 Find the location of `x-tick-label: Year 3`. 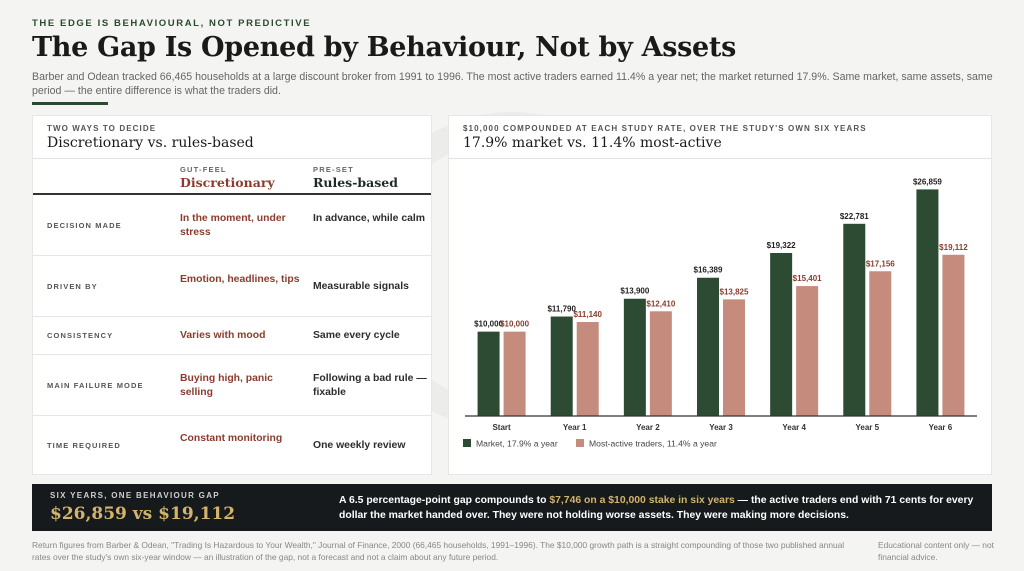

x-tick-label: Year 3 is located at coordinates (721, 427).